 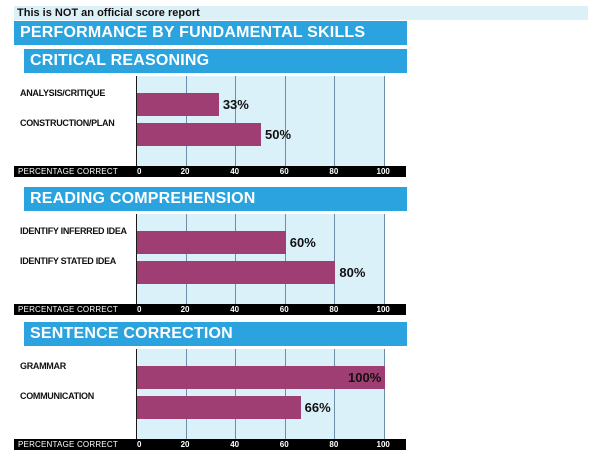 What do you see at coordinates (260, 394) in the screenshot?
I see `plot-area: 100% 66%` at bounding box center [260, 394].